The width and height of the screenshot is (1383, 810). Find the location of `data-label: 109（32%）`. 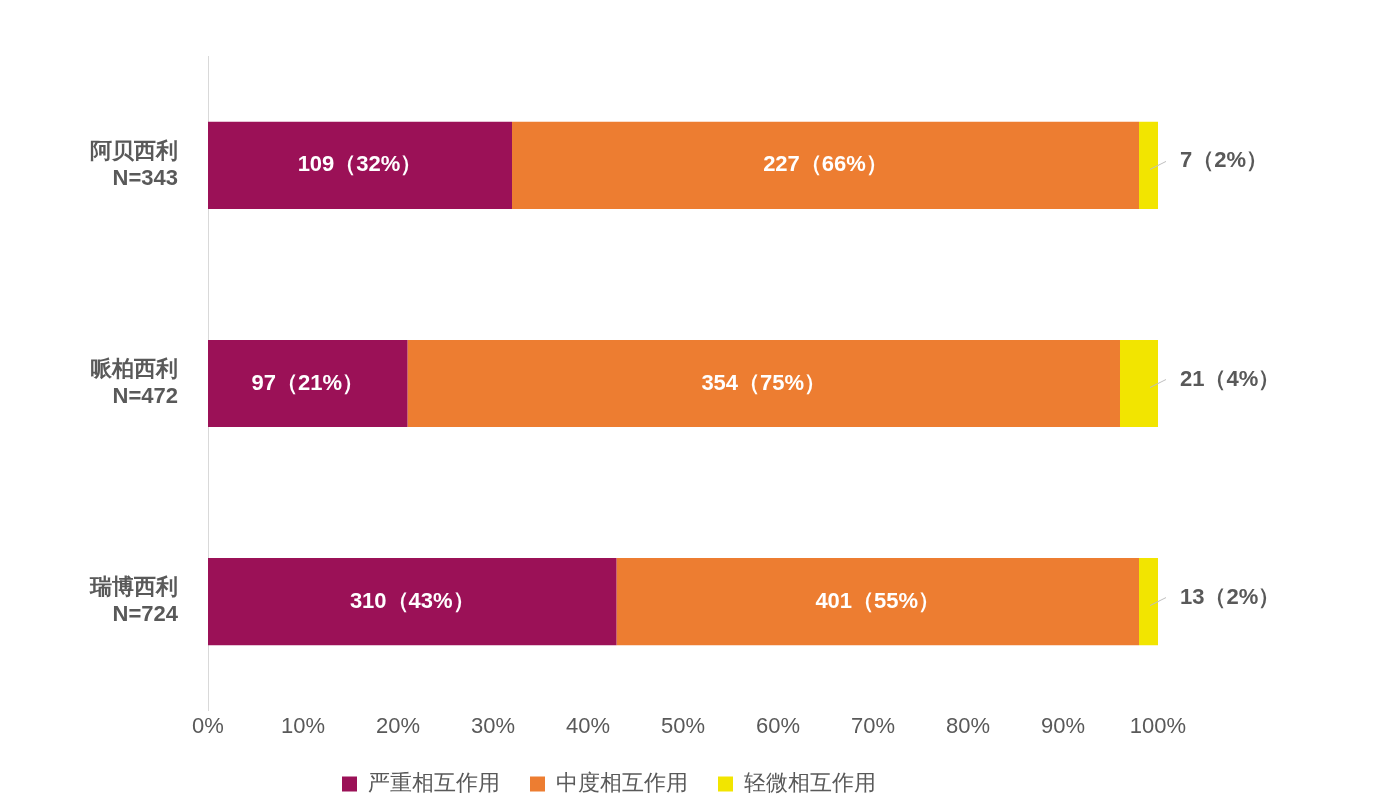

data-label: 109（32%） is located at coordinates (360, 164).